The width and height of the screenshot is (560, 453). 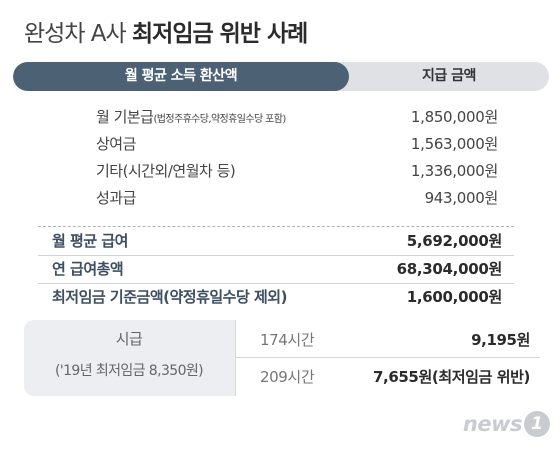 I want to click on hourly-wage-values-panel, so click(x=387, y=358).